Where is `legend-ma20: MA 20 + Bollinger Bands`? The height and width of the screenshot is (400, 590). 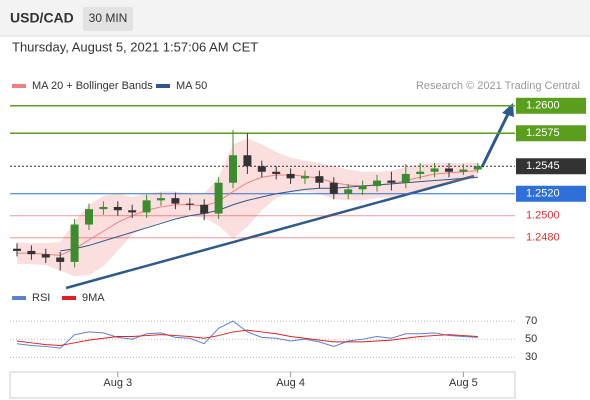
legend-ma20: MA 20 + Bollinger Bands is located at coordinates (92, 86).